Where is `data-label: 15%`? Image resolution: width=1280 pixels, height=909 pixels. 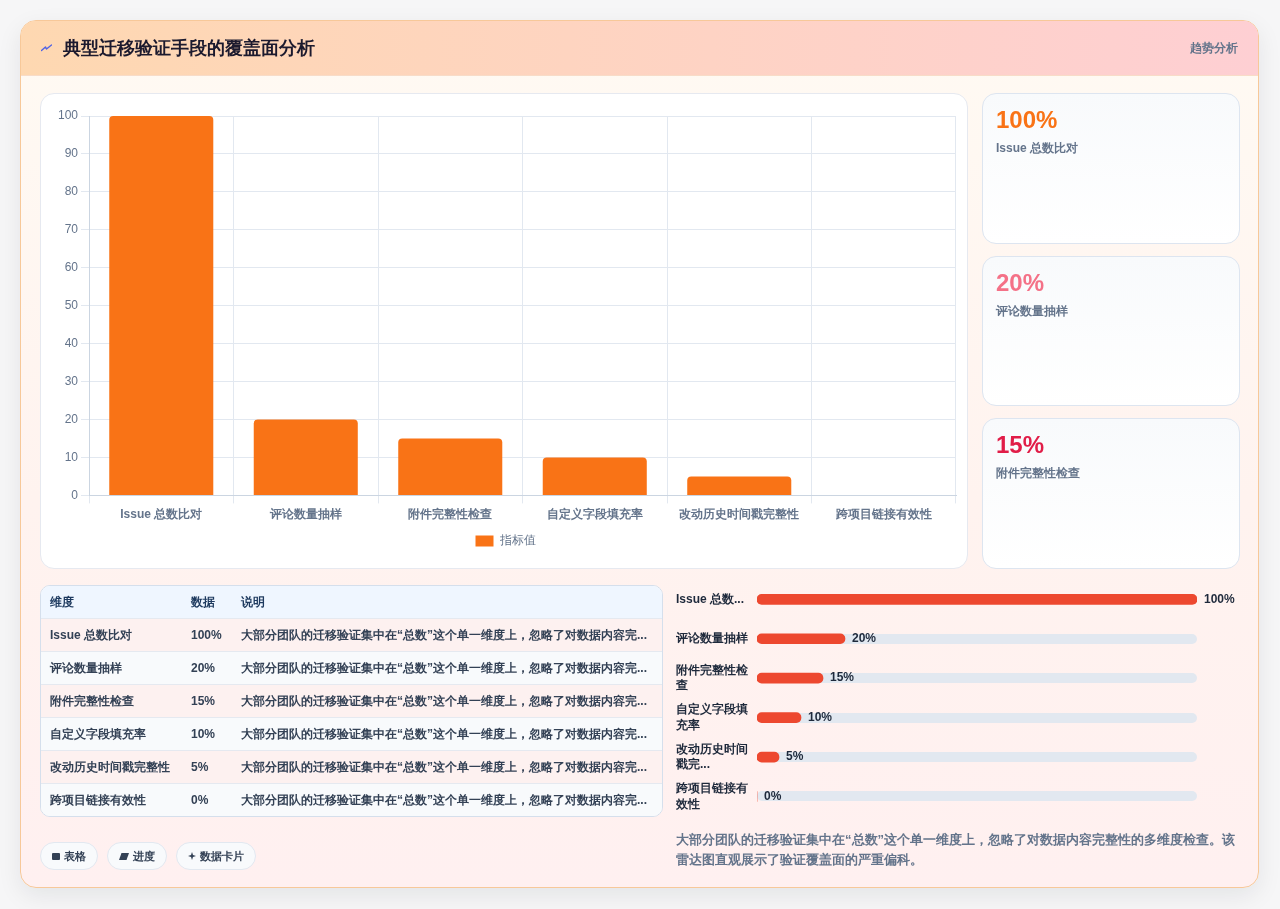 data-label: 15% is located at coordinates (842, 677).